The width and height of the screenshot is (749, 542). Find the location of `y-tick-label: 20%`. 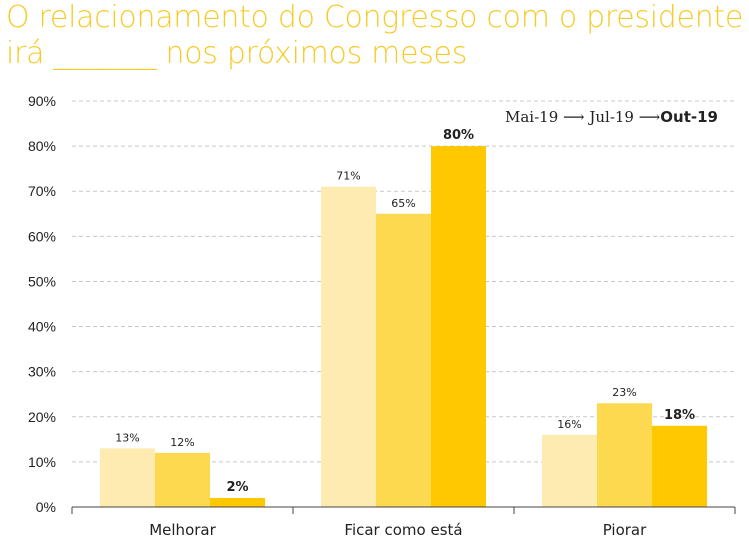

y-tick-label: 20% is located at coordinates (42, 417).